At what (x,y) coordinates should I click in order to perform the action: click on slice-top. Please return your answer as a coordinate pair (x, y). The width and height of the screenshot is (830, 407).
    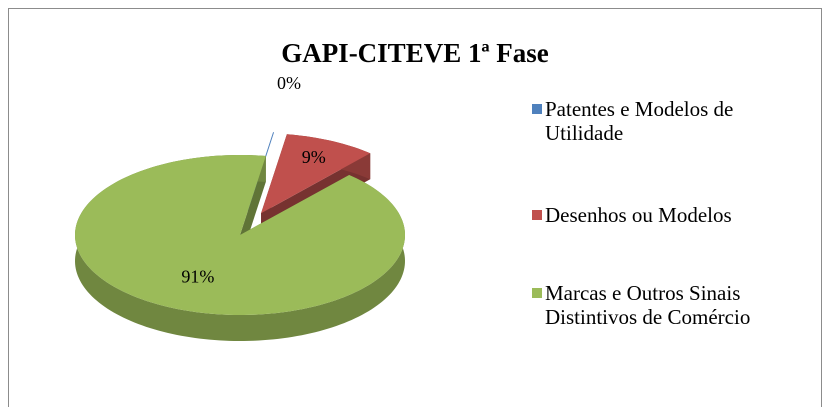
    Looking at the image, I should click on (316, 174).